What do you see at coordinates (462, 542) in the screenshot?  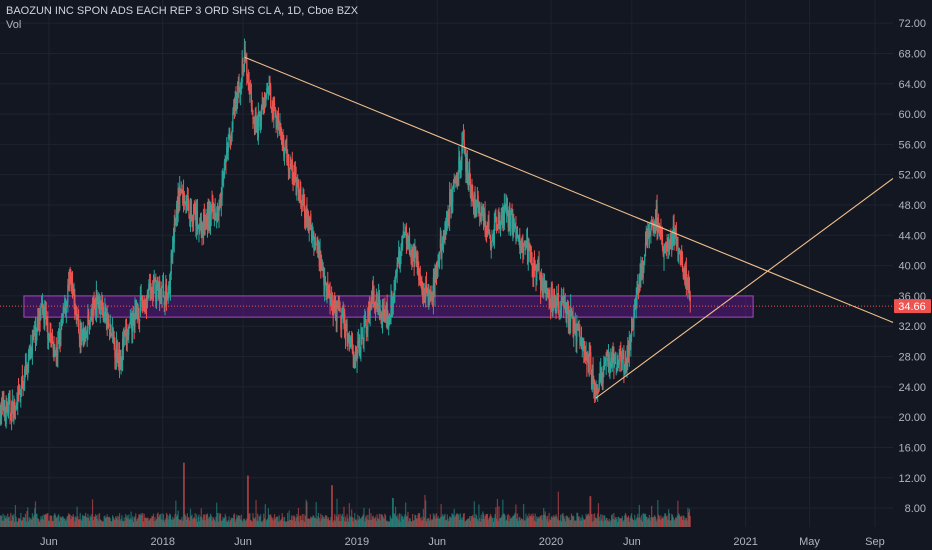 I see `time-axis: Jun 2018 Jun 2019 Jun 2020 Jun 2021 May Sep` at bounding box center [462, 542].